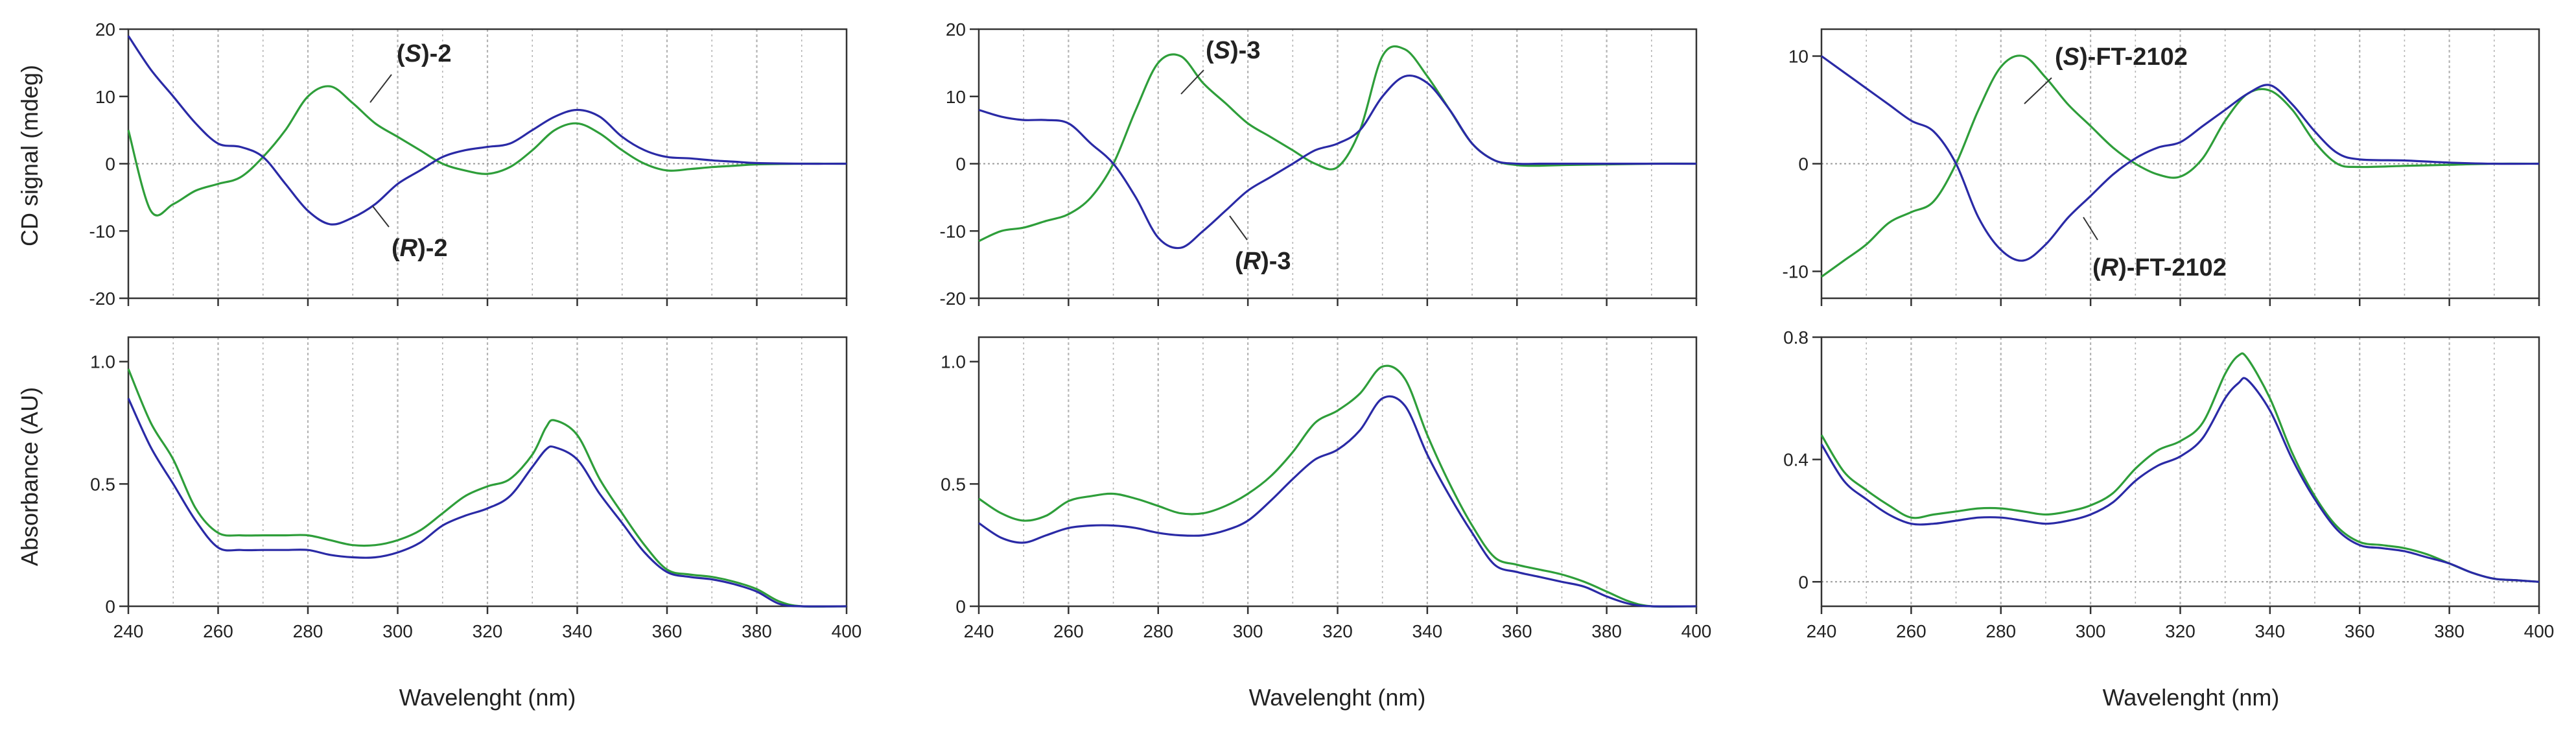  I want to click on x-label-col1: Wavelenght (nm), so click(487, 698).